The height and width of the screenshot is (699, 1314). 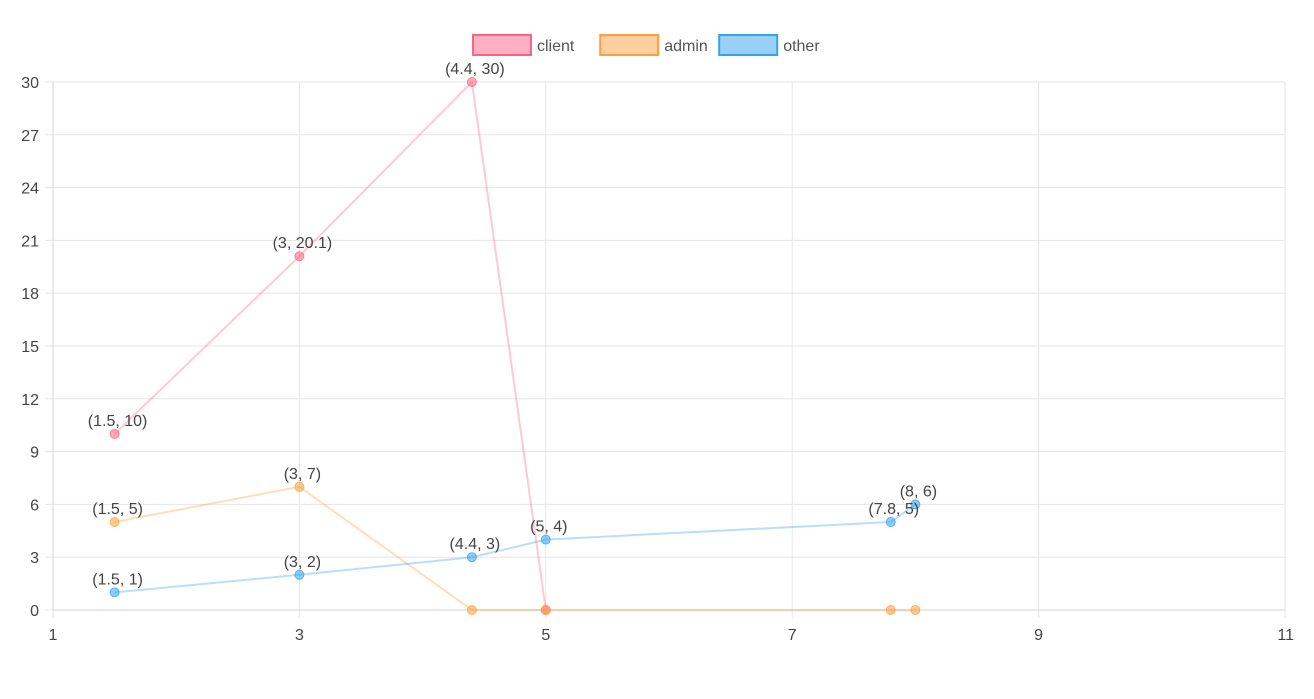 I want to click on legend-label: other, so click(x=801, y=46).